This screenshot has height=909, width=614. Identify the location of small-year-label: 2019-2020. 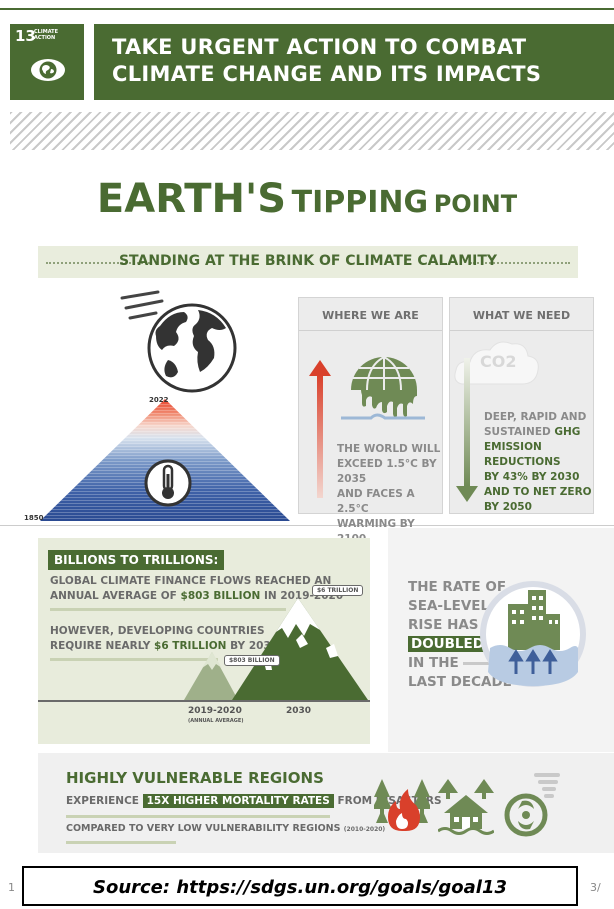
(215, 711).